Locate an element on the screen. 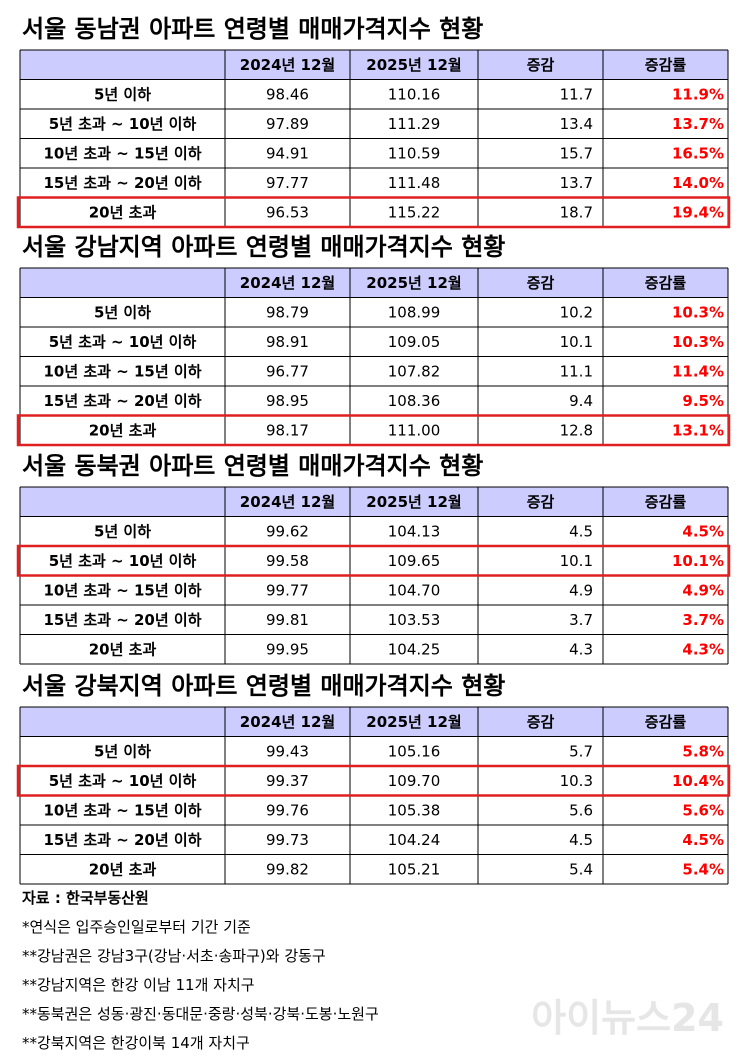  note: **강북지역은 한강이북 14개 자치구 is located at coordinates (136, 1043).